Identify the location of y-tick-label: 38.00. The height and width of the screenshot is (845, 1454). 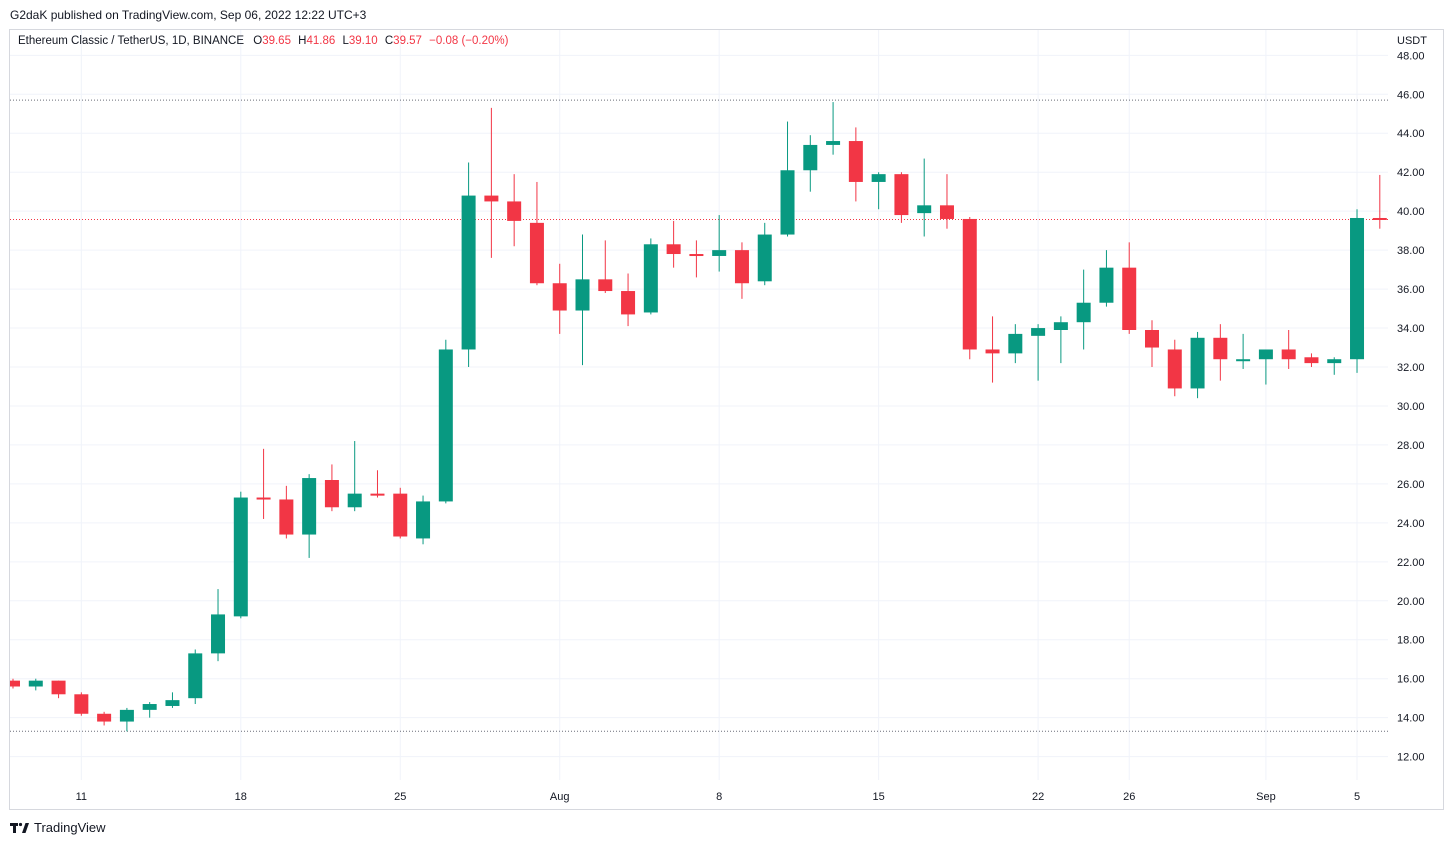
(1411, 251).